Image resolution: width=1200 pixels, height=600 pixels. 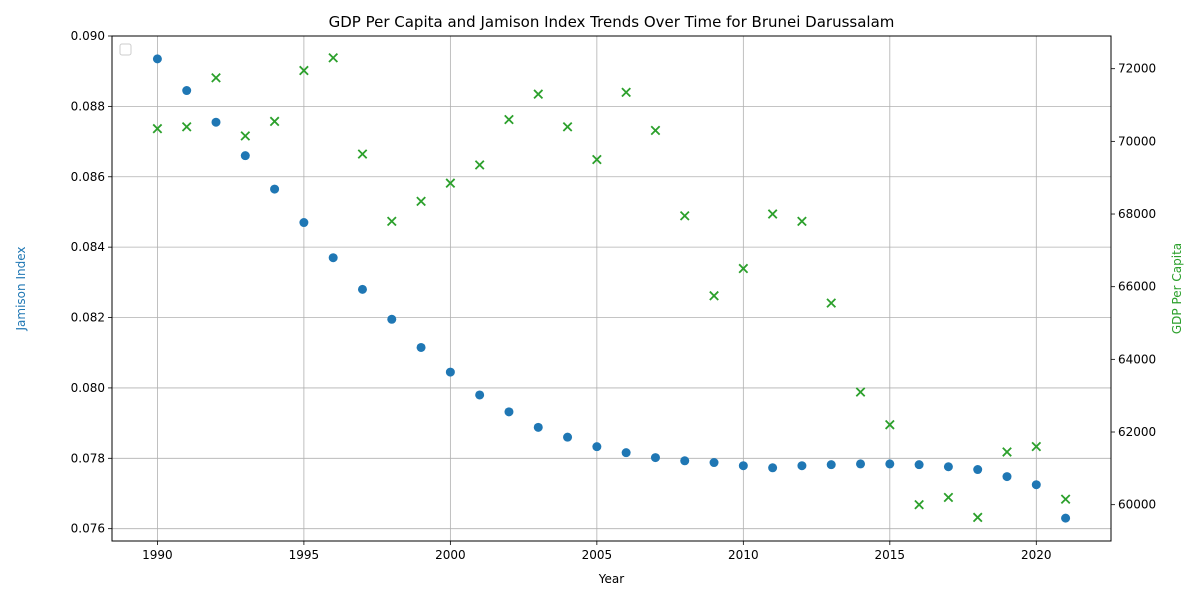 I want to click on x-tick-label: 1995, so click(x=304, y=555).